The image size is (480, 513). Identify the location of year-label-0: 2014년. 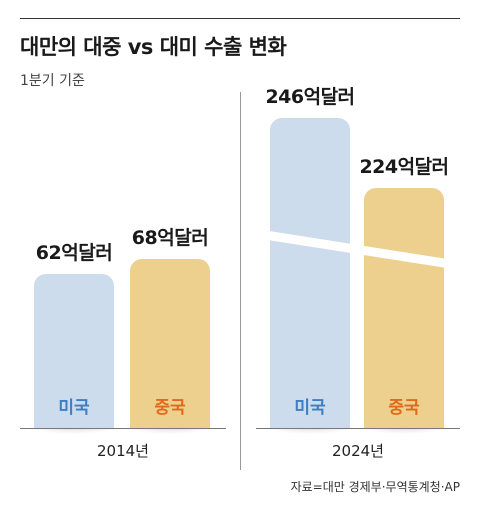
(123, 451).